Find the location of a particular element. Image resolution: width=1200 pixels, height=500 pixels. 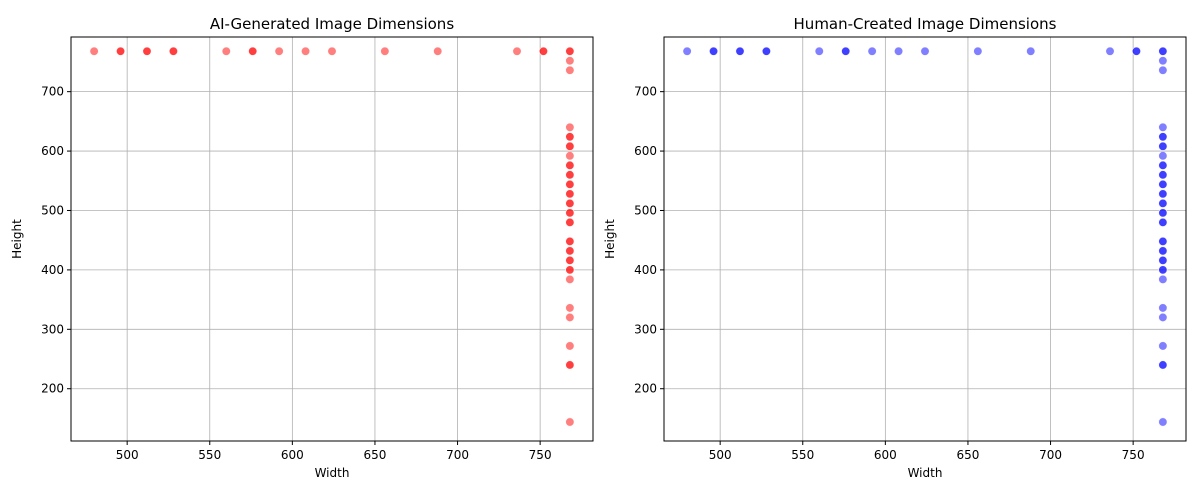

ai-y-tick-label: 500 is located at coordinates (52, 210).